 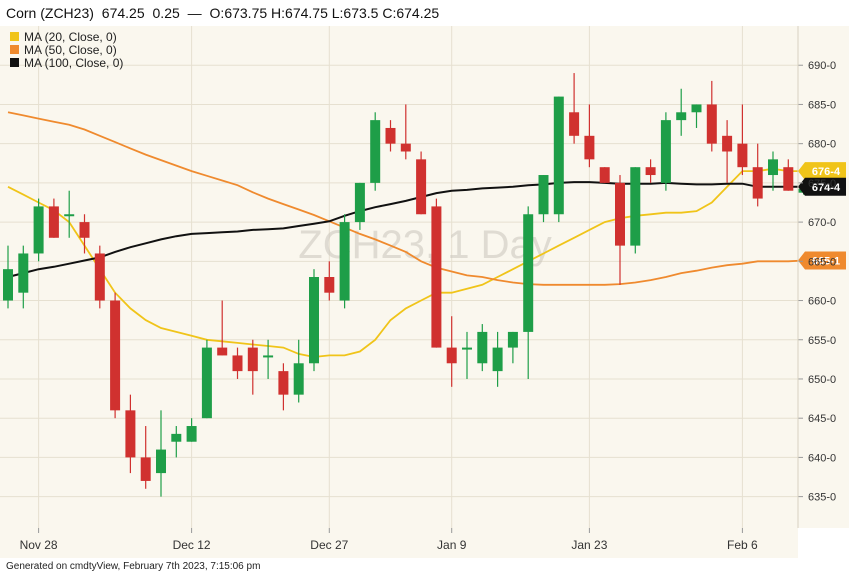 I want to click on price-change: 0.25, so click(x=166, y=13).